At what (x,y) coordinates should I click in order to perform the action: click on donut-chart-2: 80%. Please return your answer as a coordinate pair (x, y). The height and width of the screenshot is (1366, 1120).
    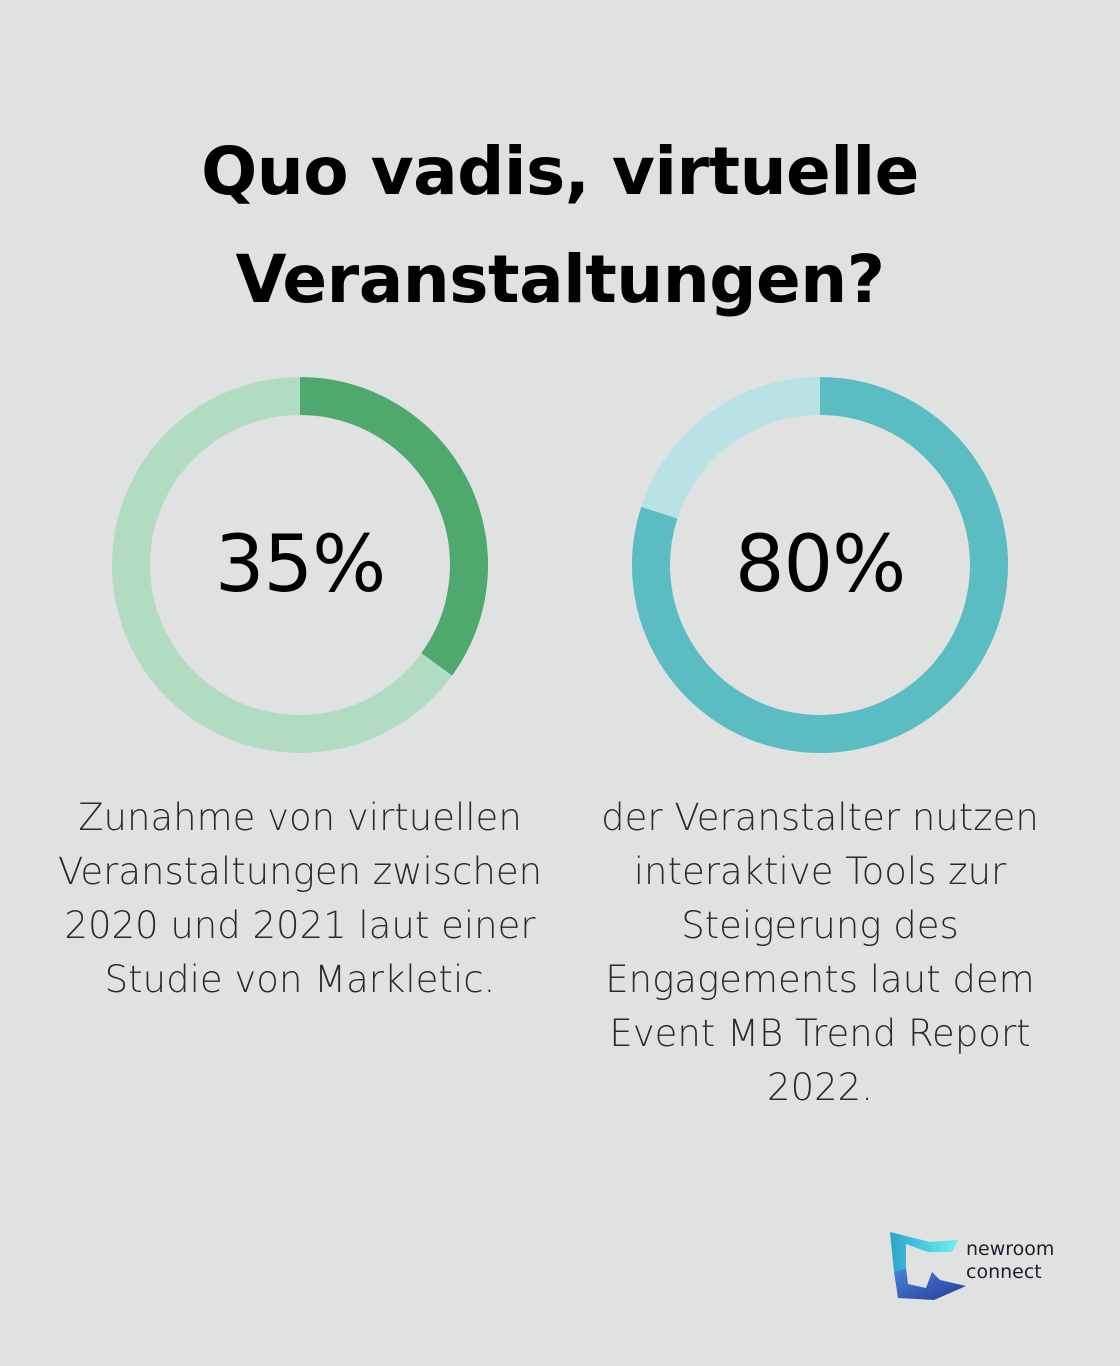
    Looking at the image, I should click on (820, 565).